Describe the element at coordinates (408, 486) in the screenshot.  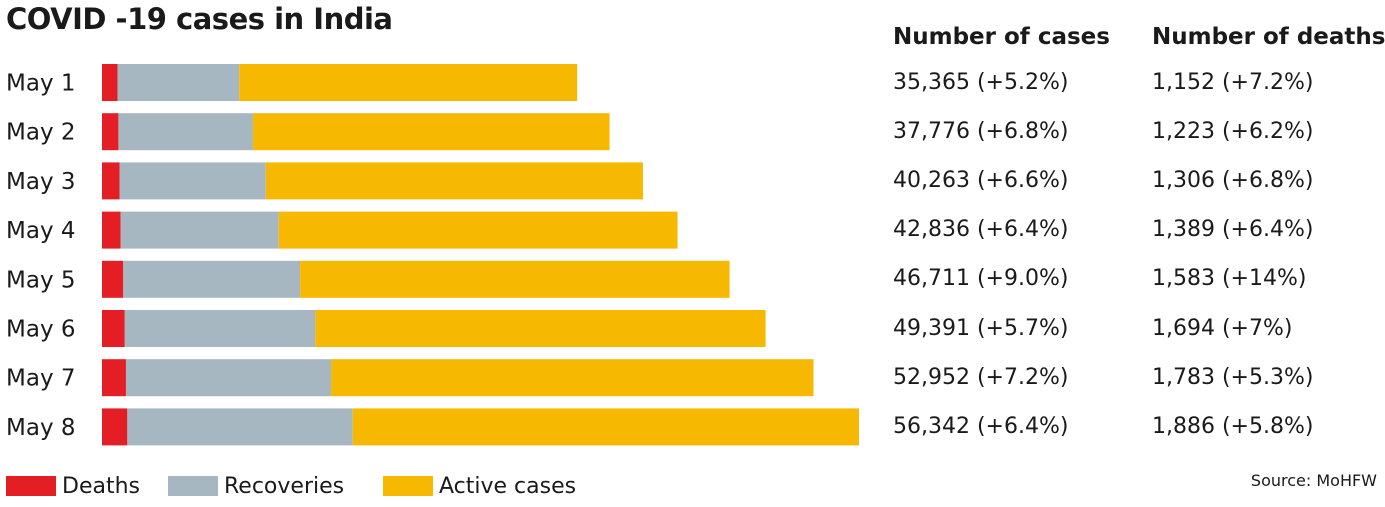
I see `legend-swatch-active` at that location.